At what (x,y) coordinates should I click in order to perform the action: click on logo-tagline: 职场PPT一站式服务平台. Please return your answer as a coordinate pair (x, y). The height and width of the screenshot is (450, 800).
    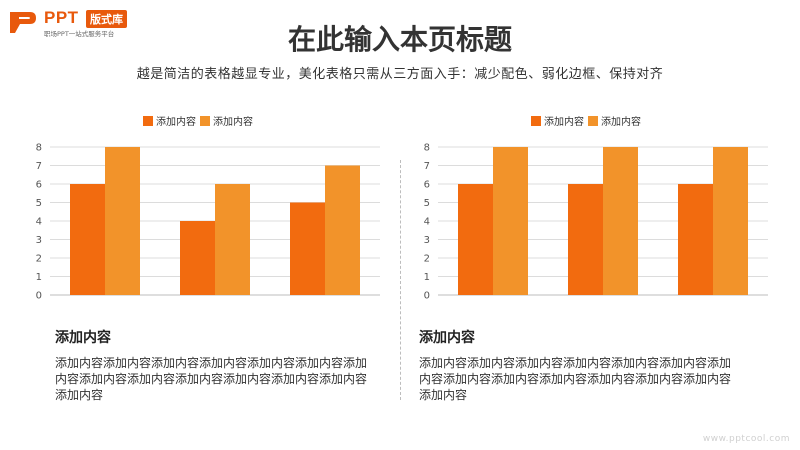
    Looking at the image, I should click on (79, 34).